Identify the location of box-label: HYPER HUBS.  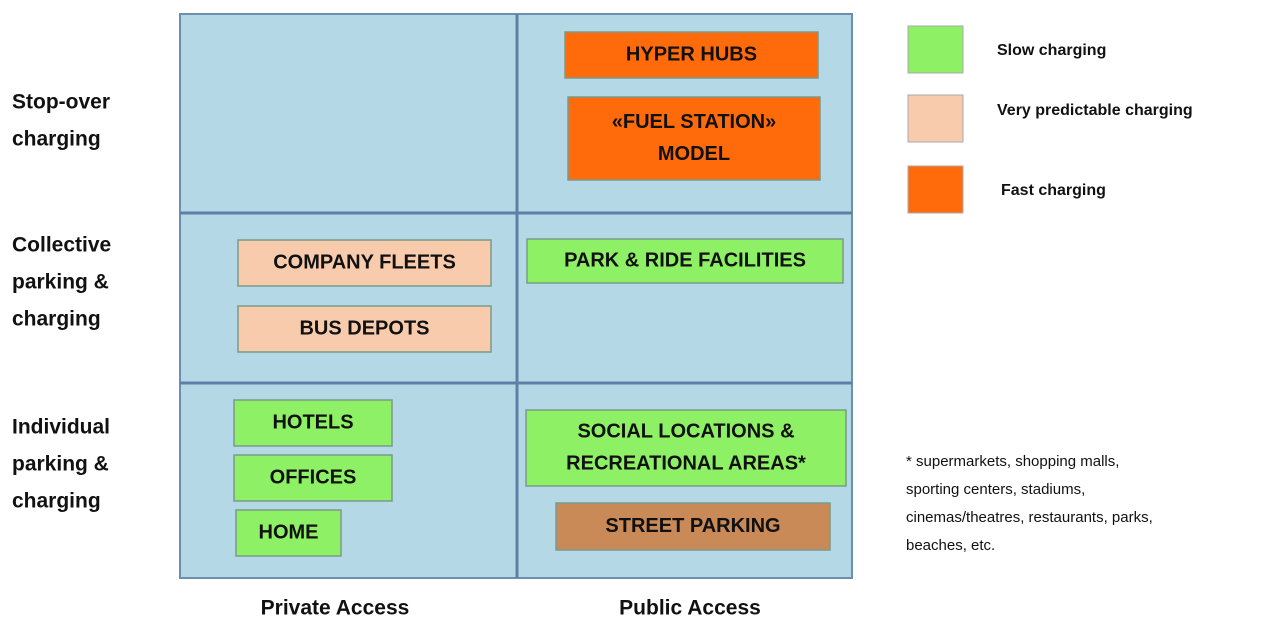
(691, 54).